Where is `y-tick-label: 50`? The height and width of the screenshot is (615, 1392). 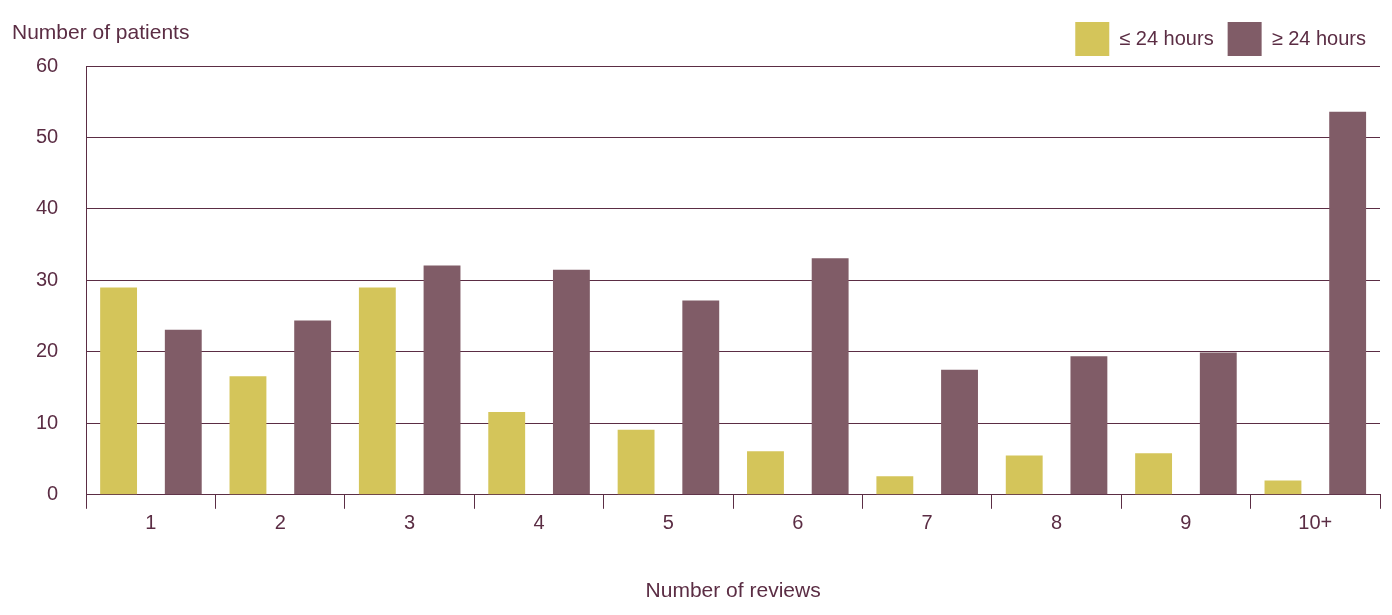 y-tick-label: 50 is located at coordinates (47, 135).